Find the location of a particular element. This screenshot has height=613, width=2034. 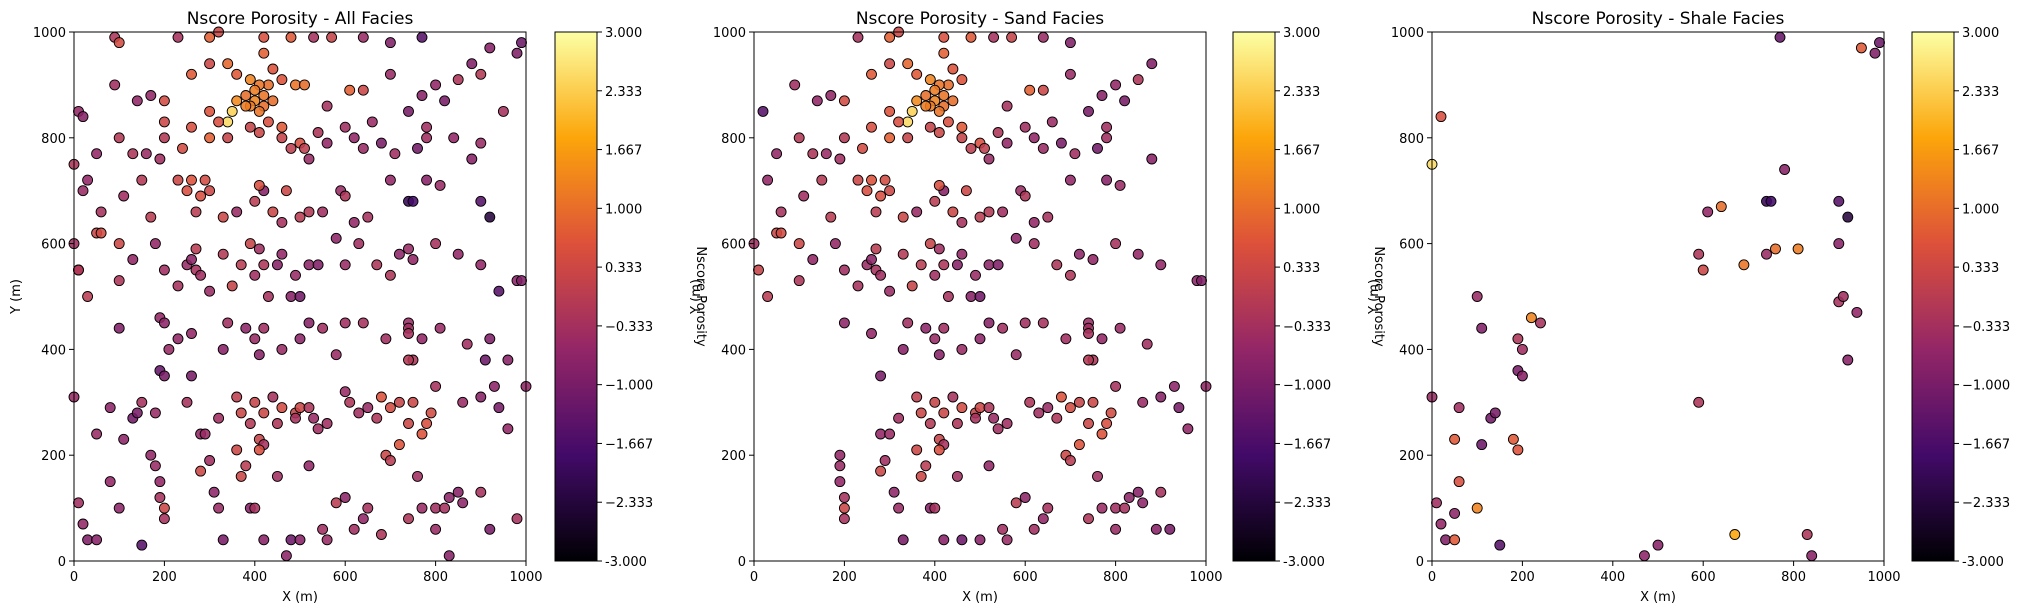

colorbar-tick-label: 1.667 is located at coordinates (623, 151).